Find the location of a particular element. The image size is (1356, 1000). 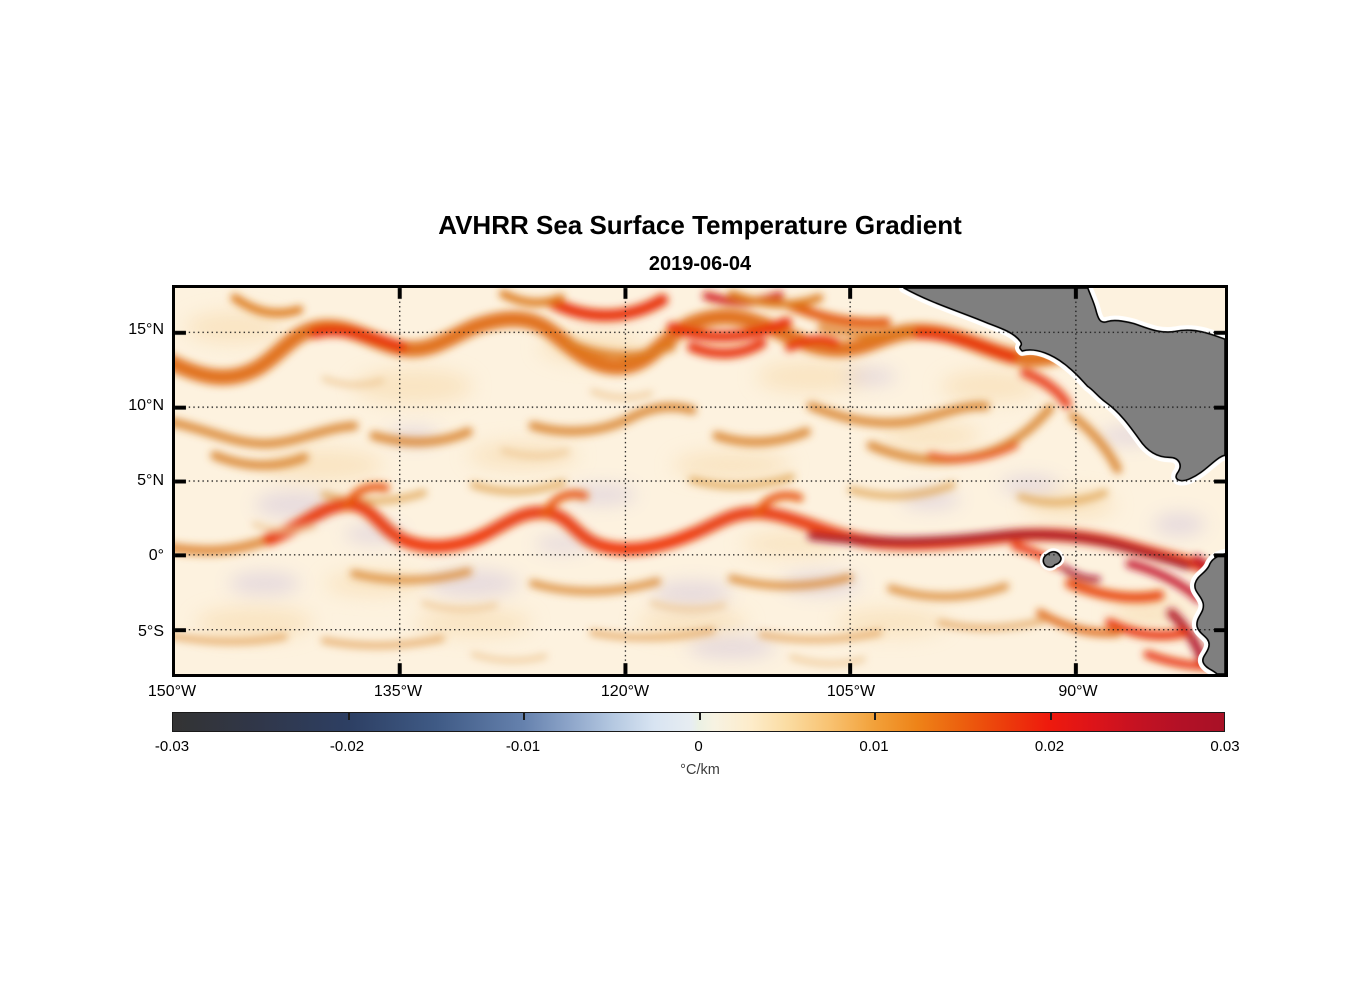

colorbar-tick-label: 0 is located at coordinates (698, 746).